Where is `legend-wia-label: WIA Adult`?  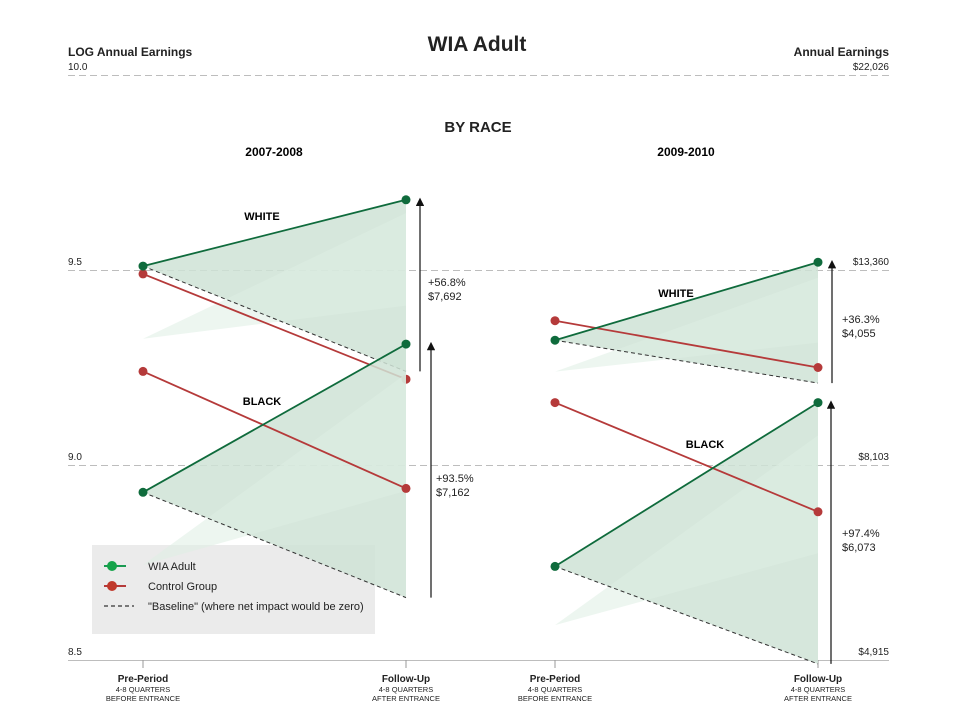
legend-wia-label: WIA Adult is located at coordinates (172, 567).